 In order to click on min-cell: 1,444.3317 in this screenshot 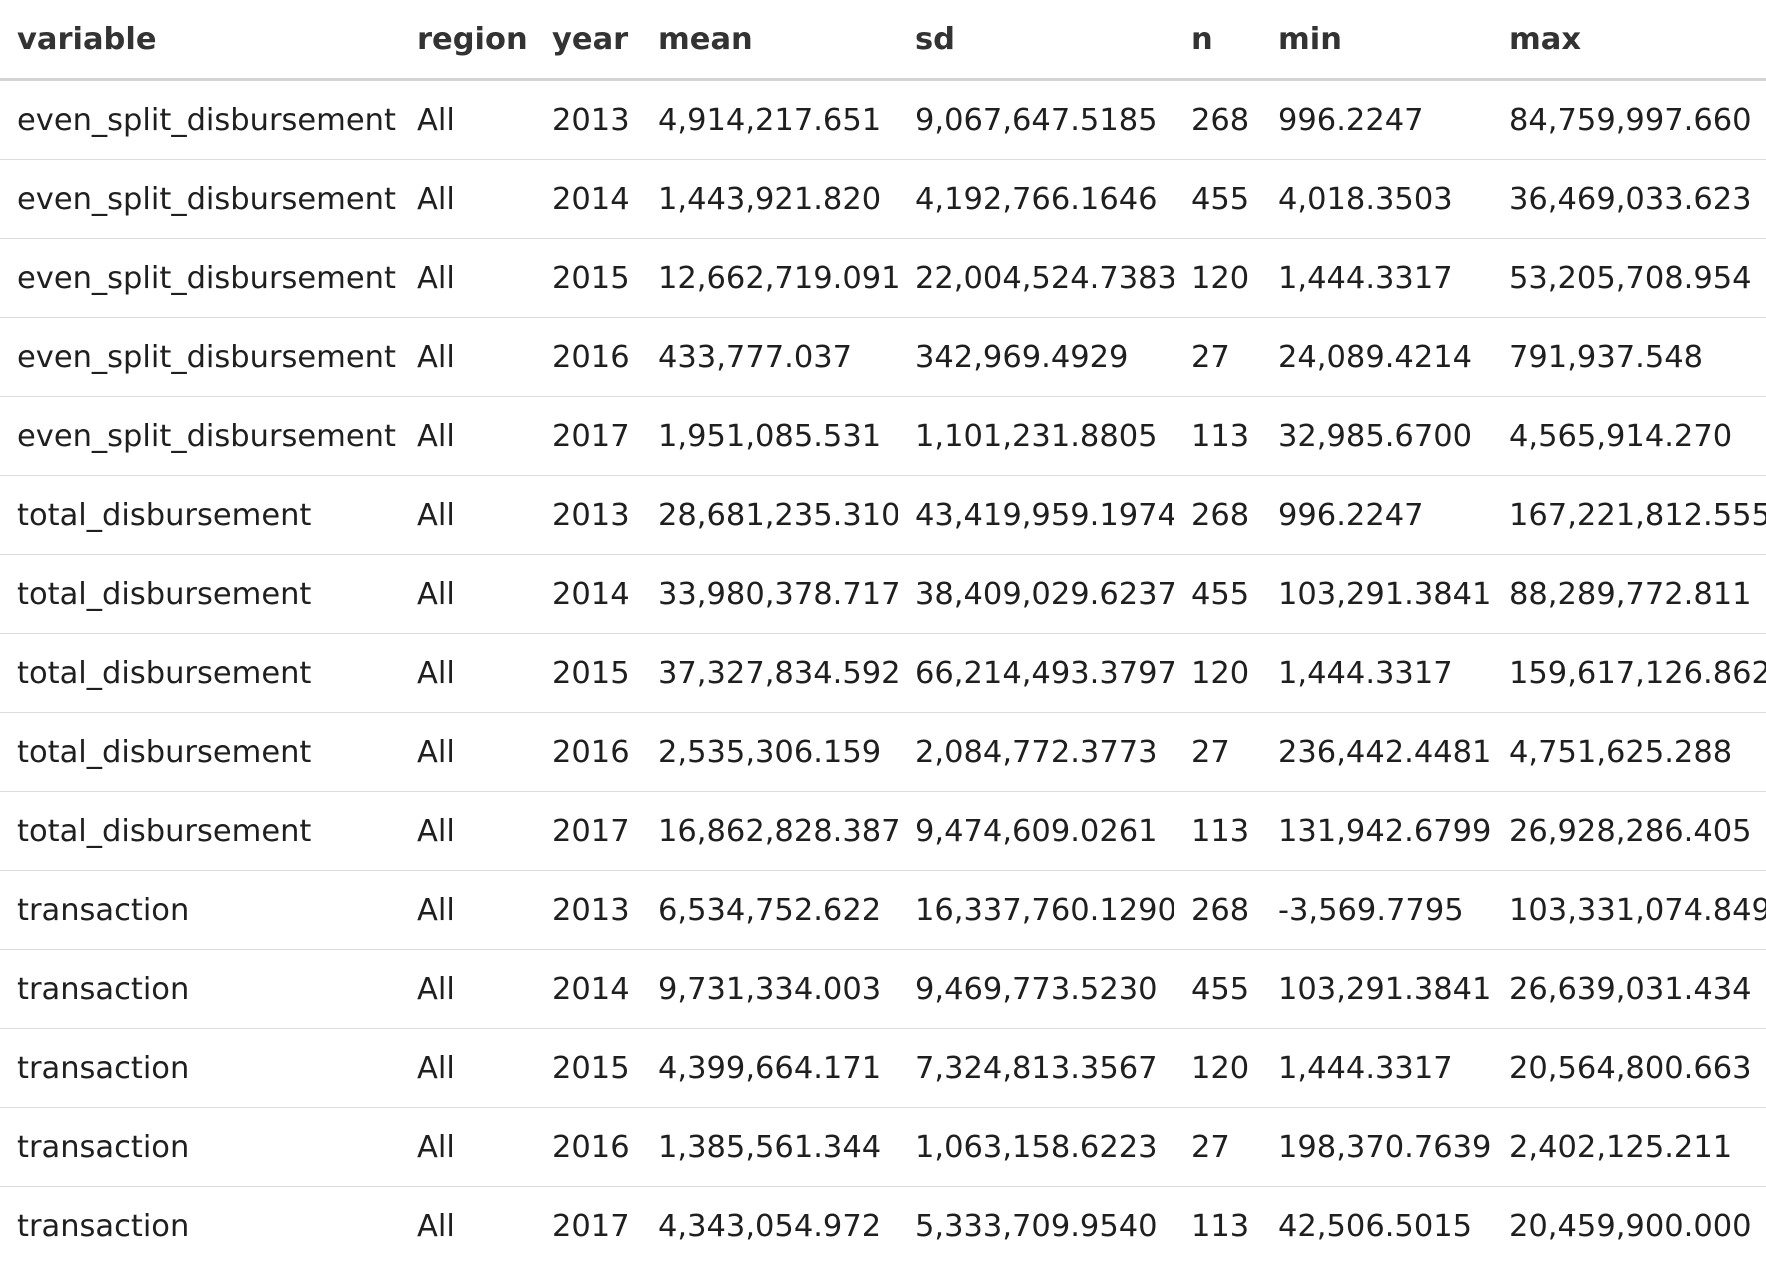, I will do `click(1376, 673)`.